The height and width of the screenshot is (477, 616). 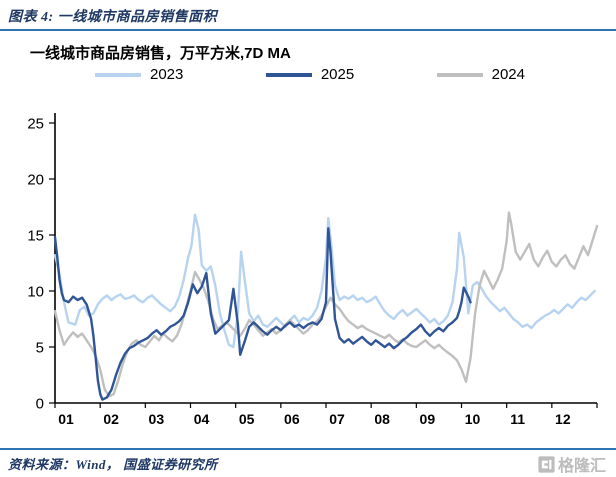 I want to click on svg-text: 08, so click(x=382, y=419).